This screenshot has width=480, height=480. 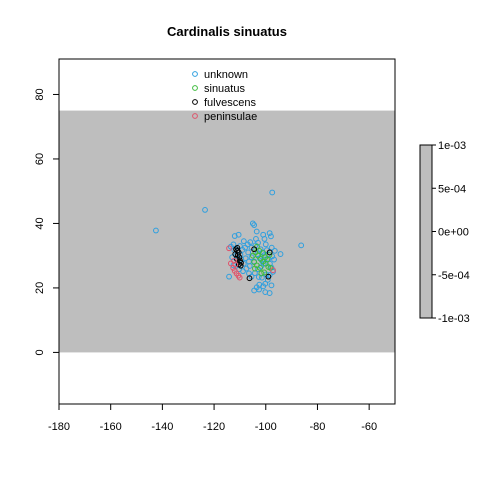 What do you see at coordinates (40, 223) in the screenshot?
I see `y-tick-label: 40` at bounding box center [40, 223].